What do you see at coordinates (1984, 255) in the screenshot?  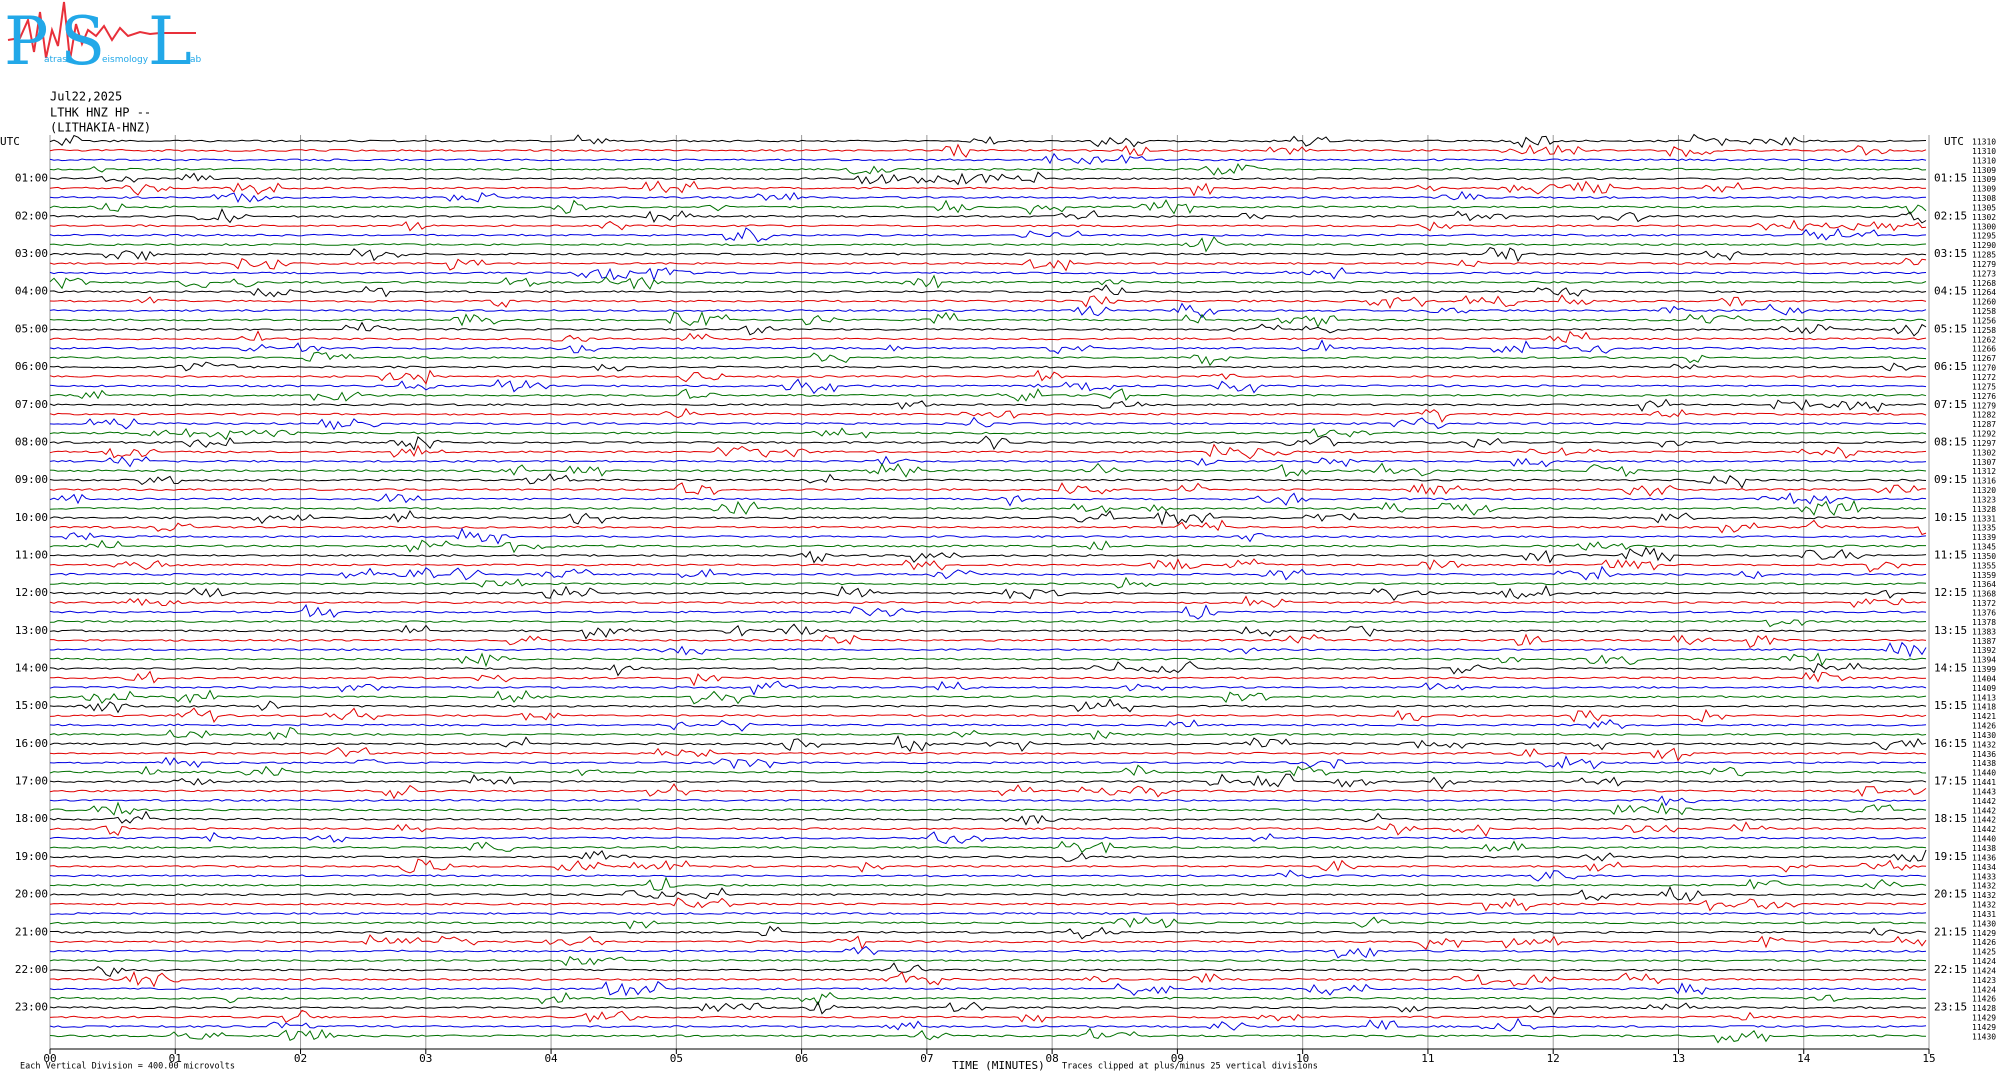 I see `trace-count: 11285` at bounding box center [1984, 255].